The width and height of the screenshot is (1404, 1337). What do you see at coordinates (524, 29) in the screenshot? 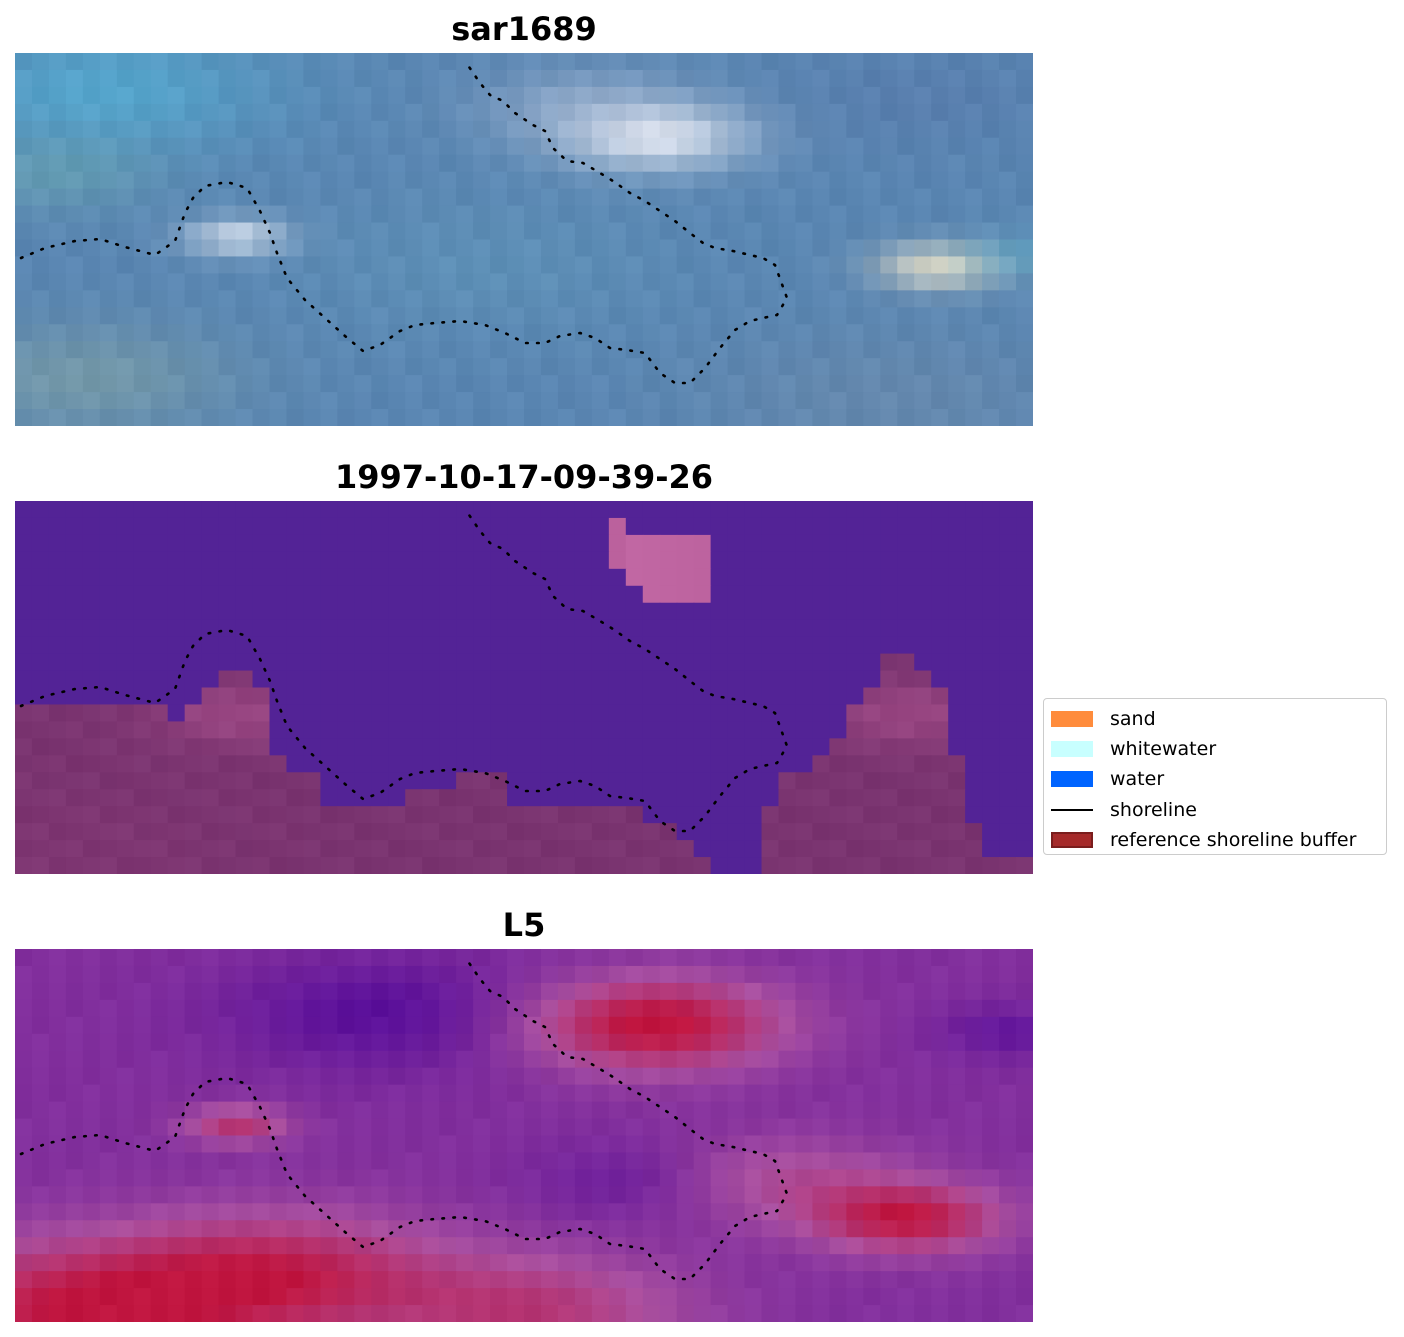
I see `panel-title-1: sar1689` at bounding box center [524, 29].